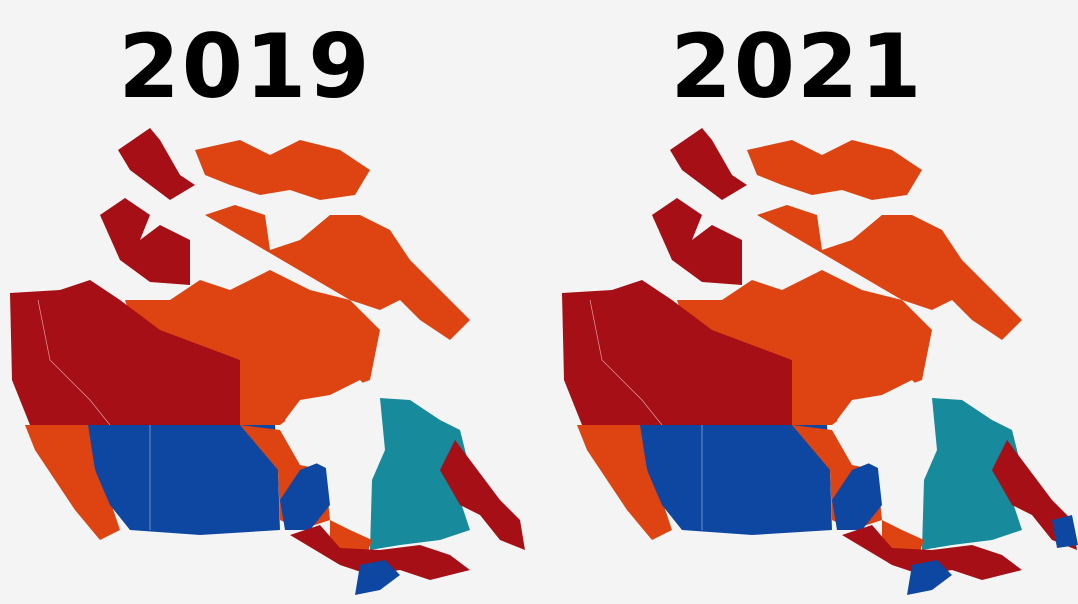 The width and height of the screenshot is (1078, 604). What do you see at coordinates (797, 66) in the screenshot?
I see `map-title: 2021` at bounding box center [797, 66].